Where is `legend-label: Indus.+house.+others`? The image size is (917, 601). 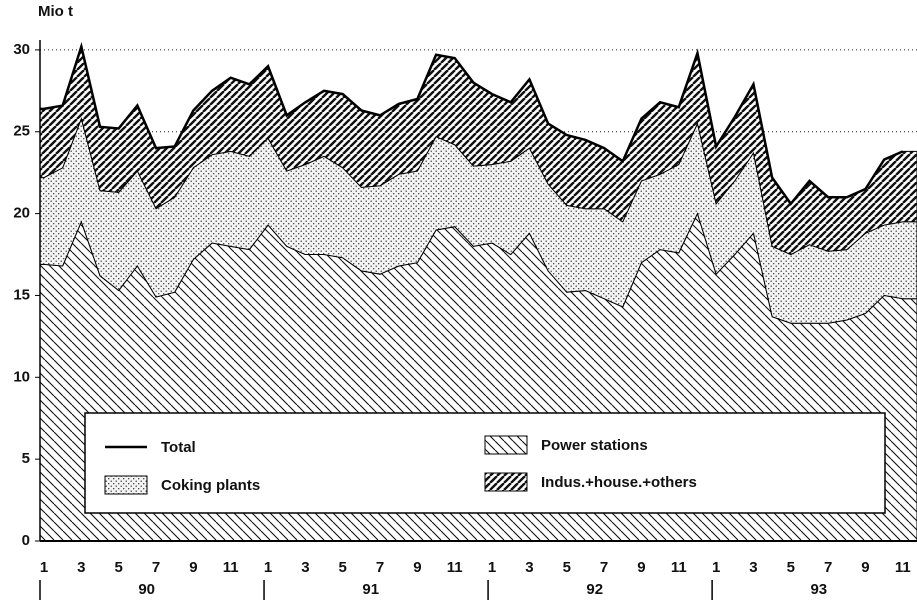
legend-label: Indus.+house.+others is located at coordinates (619, 482).